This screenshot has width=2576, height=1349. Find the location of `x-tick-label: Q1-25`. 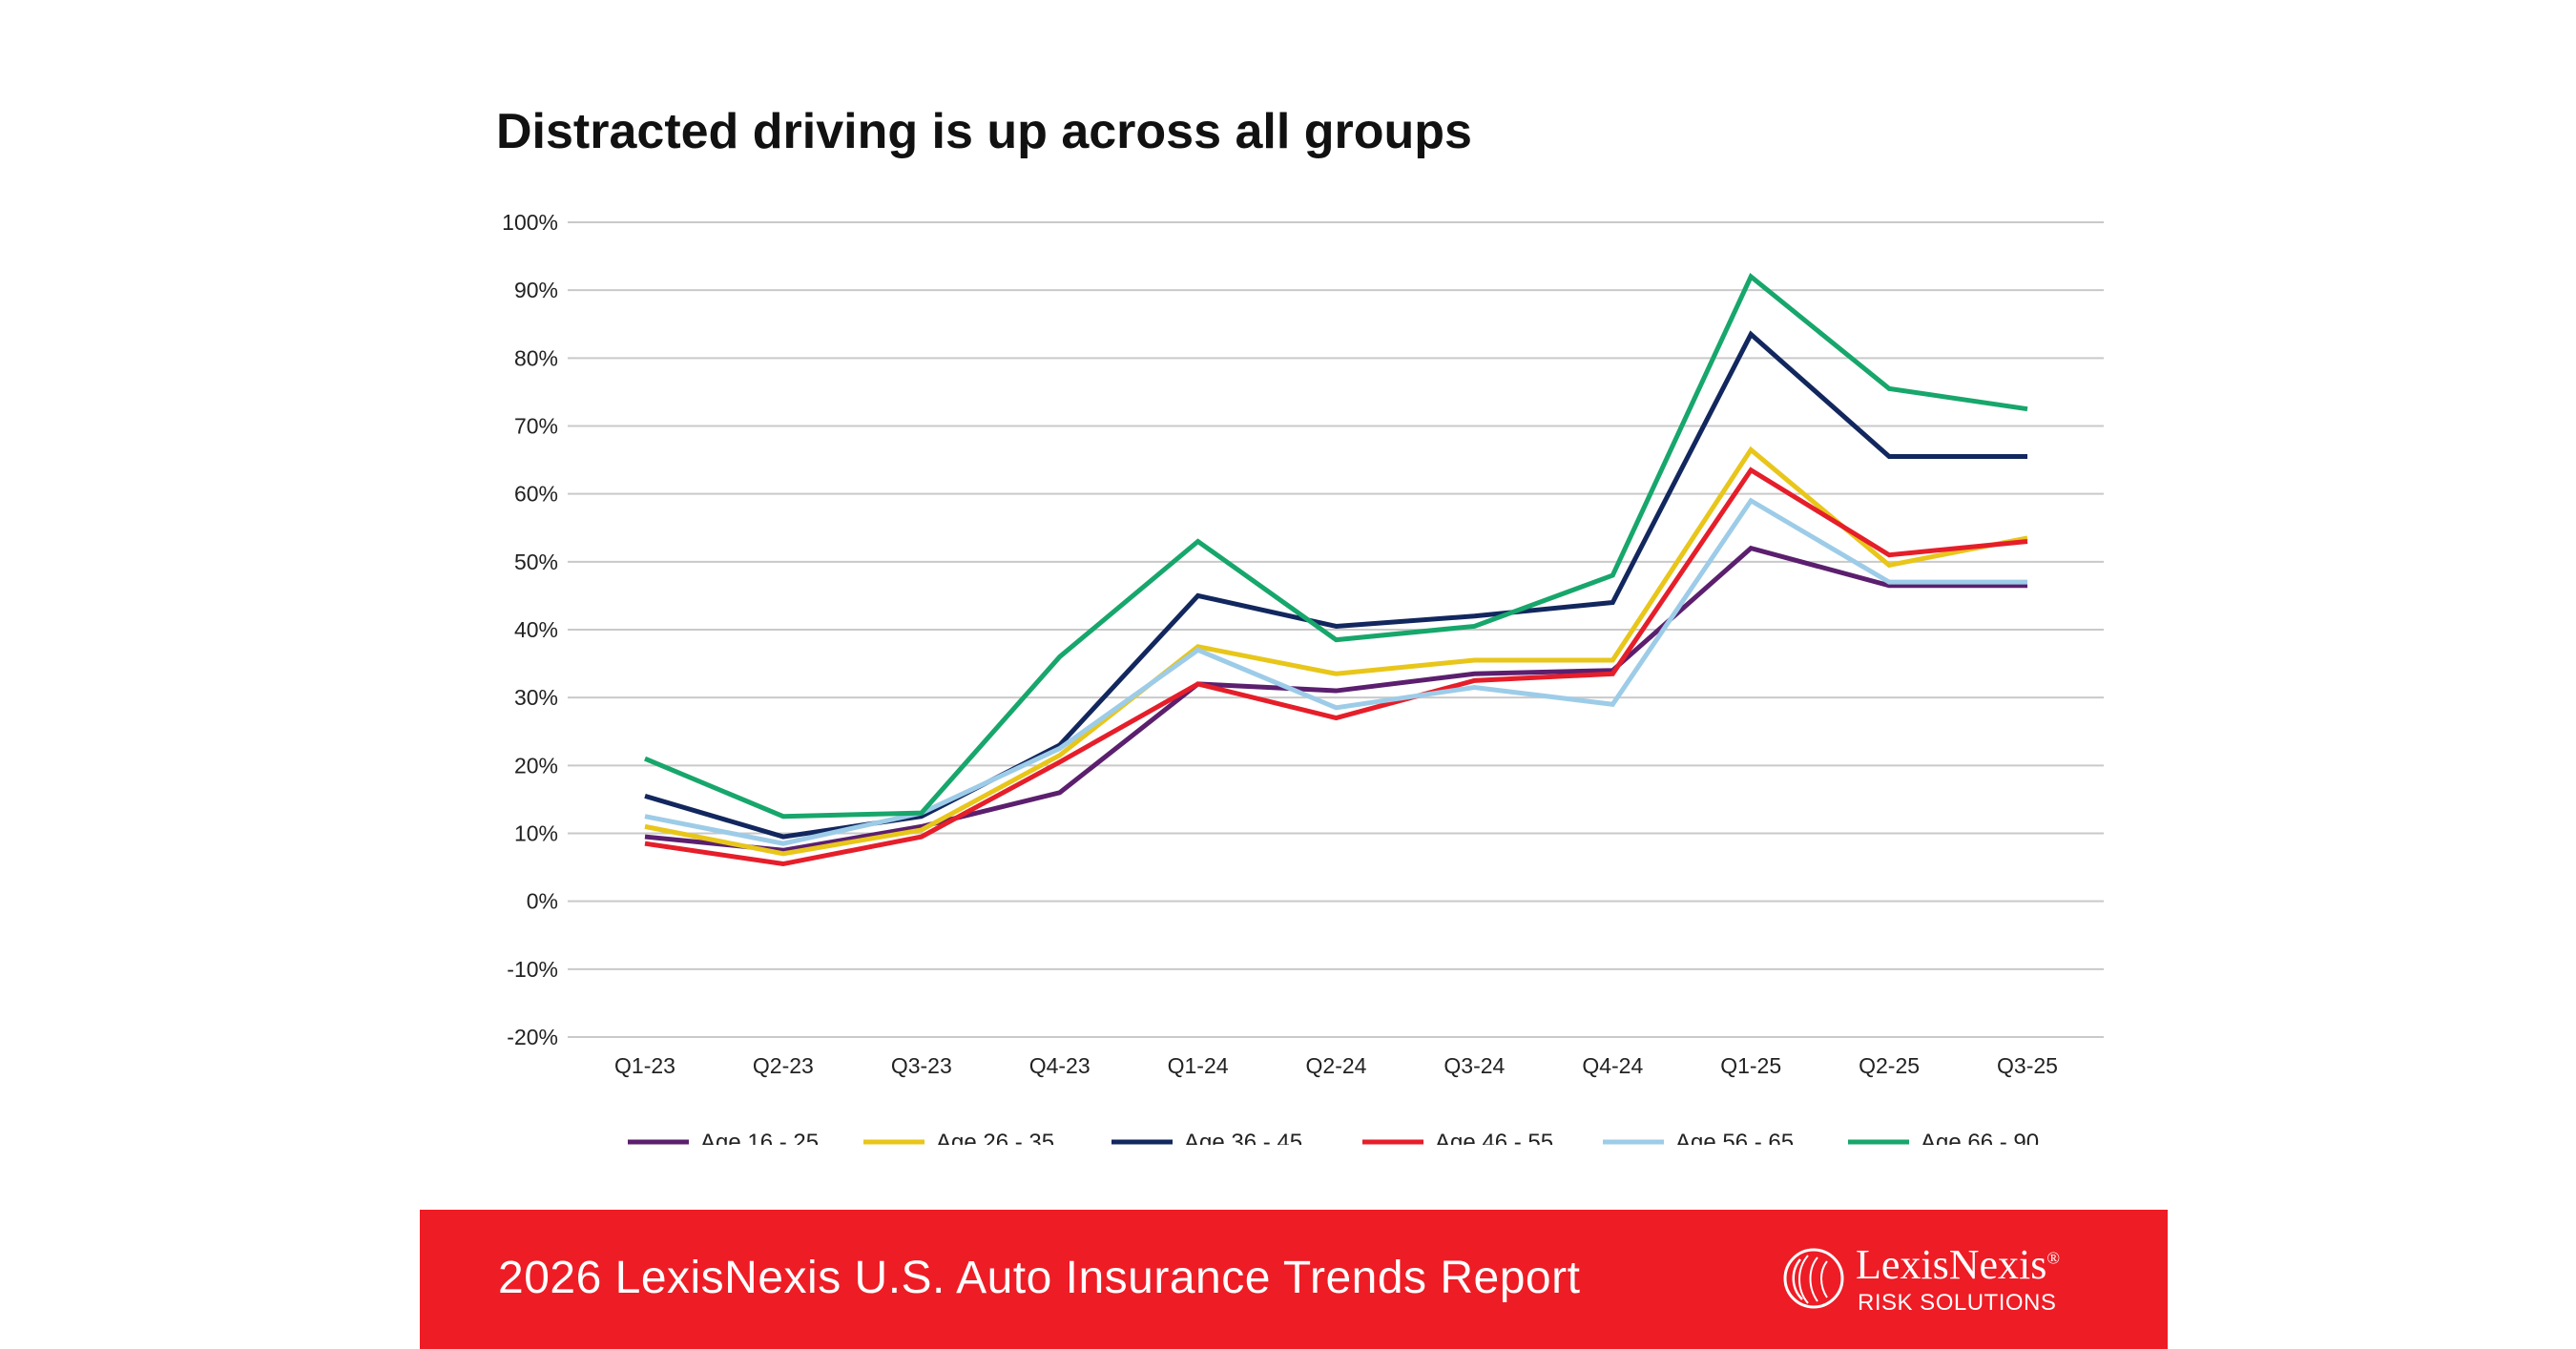

x-tick-label: Q1-25 is located at coordinates (1750, 1065).